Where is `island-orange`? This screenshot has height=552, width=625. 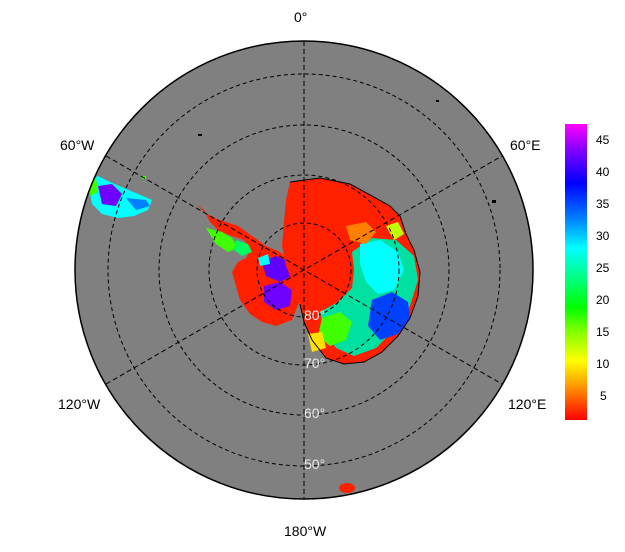 island-orange is located at coordinates (347, 488).